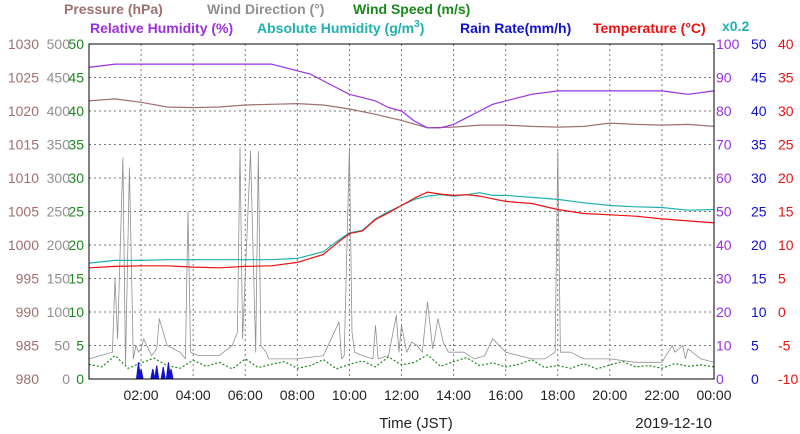 The height and width of the screenshot is (434, 800). What do you see at coordinates (673, 423) in the screenshot?
I see `date-label: 2019-12-10` at bounding box center [673, 423].